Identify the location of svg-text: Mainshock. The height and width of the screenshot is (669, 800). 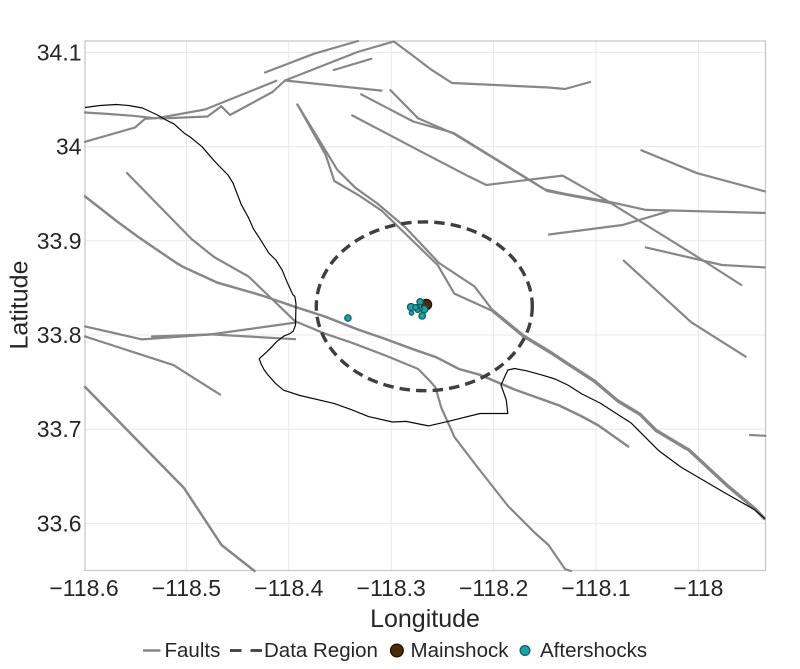
(460, 650).